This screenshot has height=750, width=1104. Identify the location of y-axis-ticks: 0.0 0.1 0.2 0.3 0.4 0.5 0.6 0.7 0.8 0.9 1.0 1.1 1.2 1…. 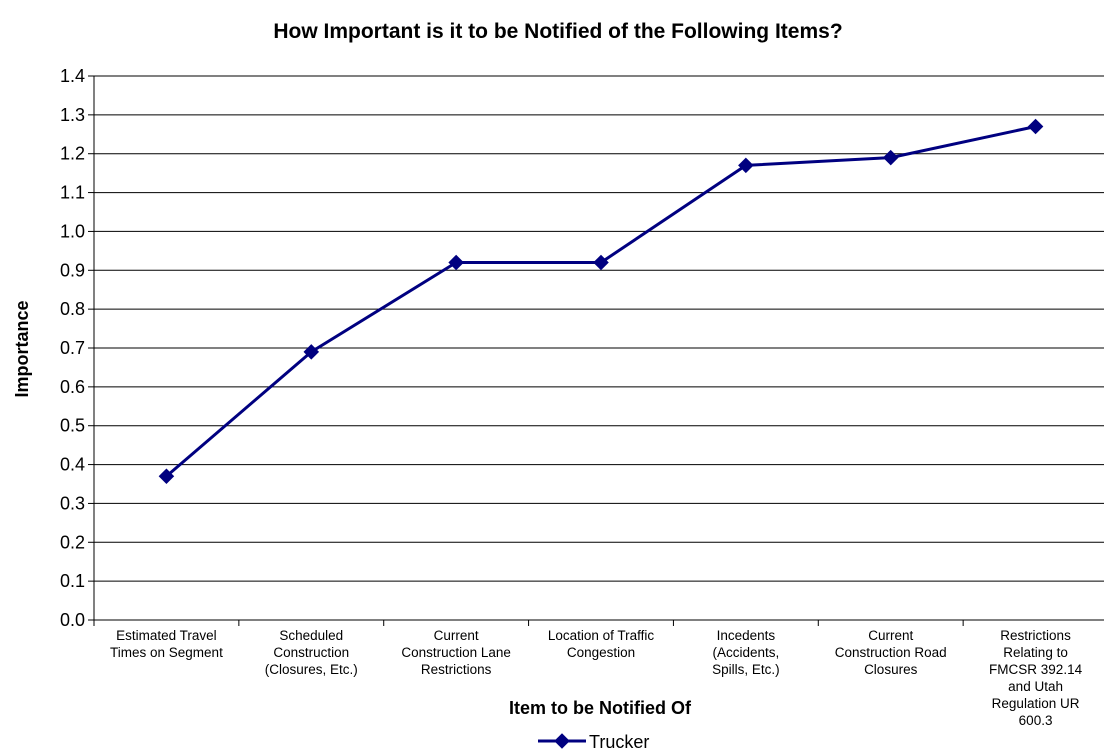
(77, 348).